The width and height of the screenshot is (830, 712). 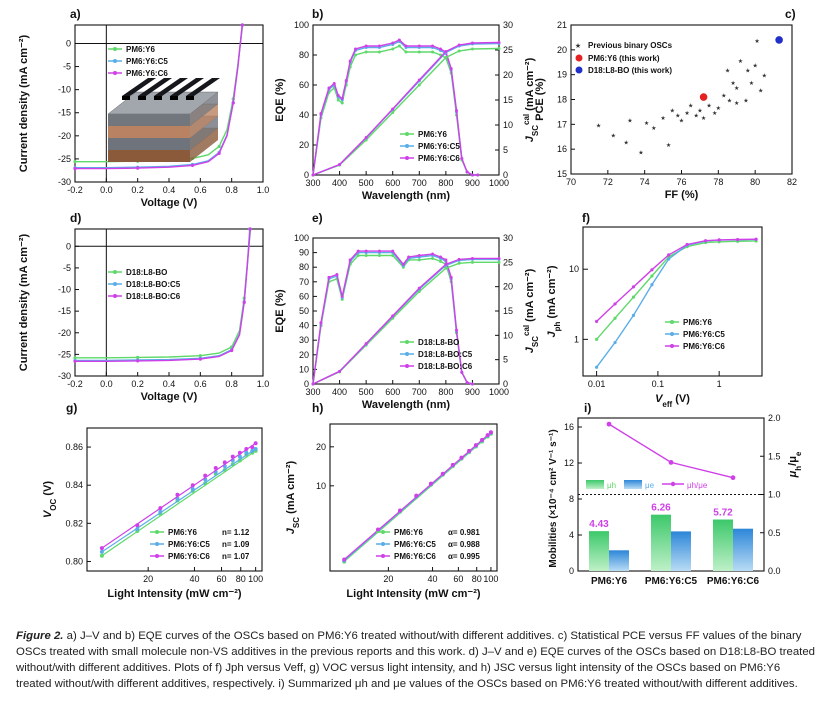 What do you see at coordinates (508, 238) in the screenshot?
I see `y2-tick-label-e-6: 30` at bounding box center [508, 238].